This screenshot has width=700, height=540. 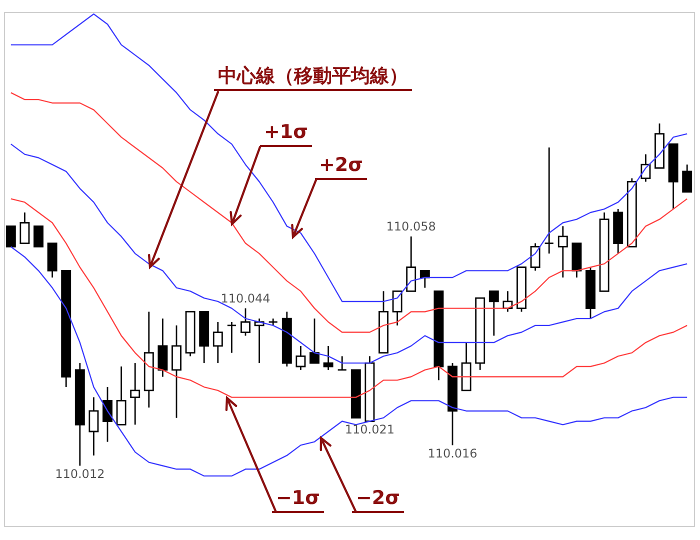 I want to click on annotation: +2σ, so click(x=341, y=166).